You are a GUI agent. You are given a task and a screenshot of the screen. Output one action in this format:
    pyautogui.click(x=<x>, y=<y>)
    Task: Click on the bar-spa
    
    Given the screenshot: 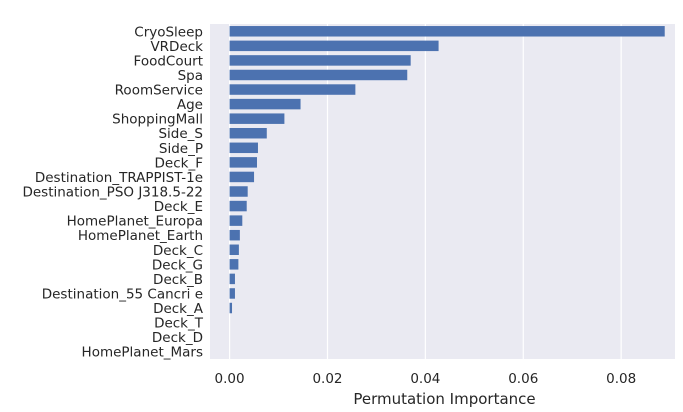 What is the action you would take?
    pyautogui.click(x=318, y=75)
    